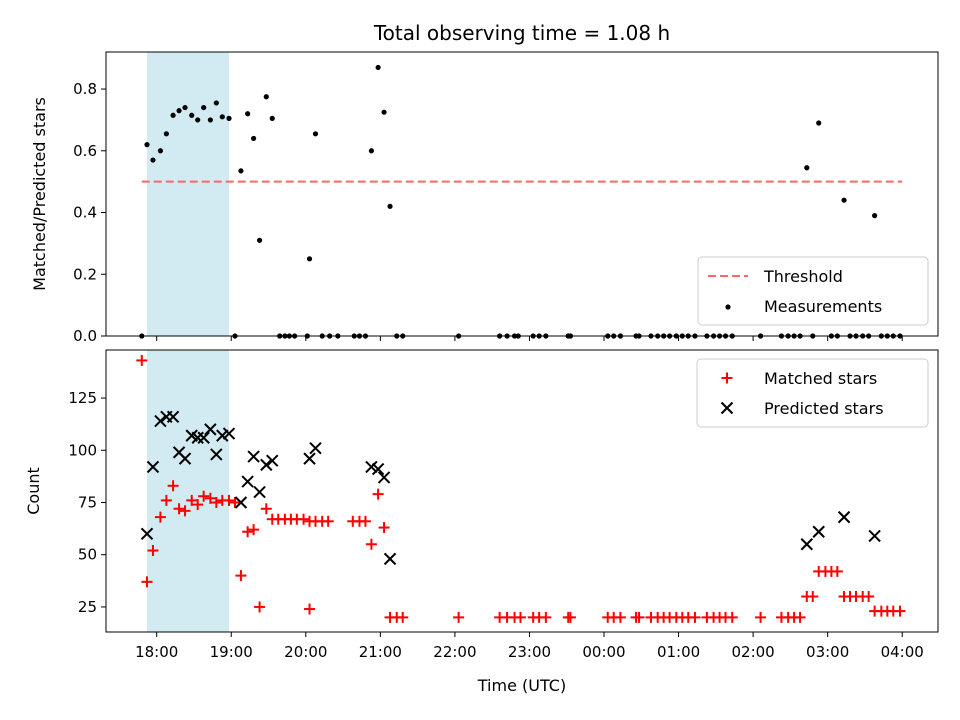 The height and width of the screenshot is (720, 960). What do you see at coordinates (156, 652) in the screenshot?
I see `x-tick-label: 18:00` at bounding box center [156, 652].